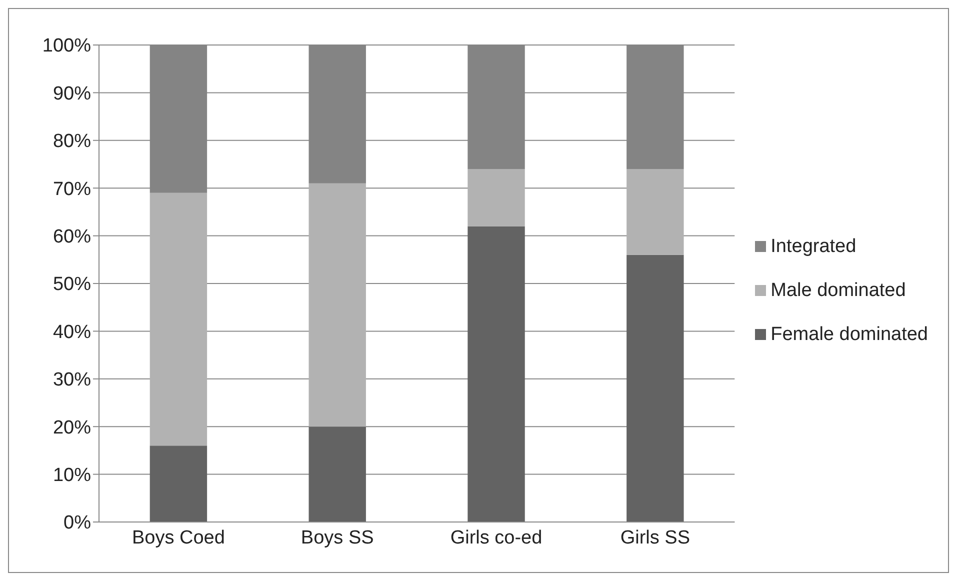 This screenshot has width=957, height=581. What do you see at coordinates (813, 247) in the screenshot?
I see `legend-label: Integrated` at bounding box center [813, 247].